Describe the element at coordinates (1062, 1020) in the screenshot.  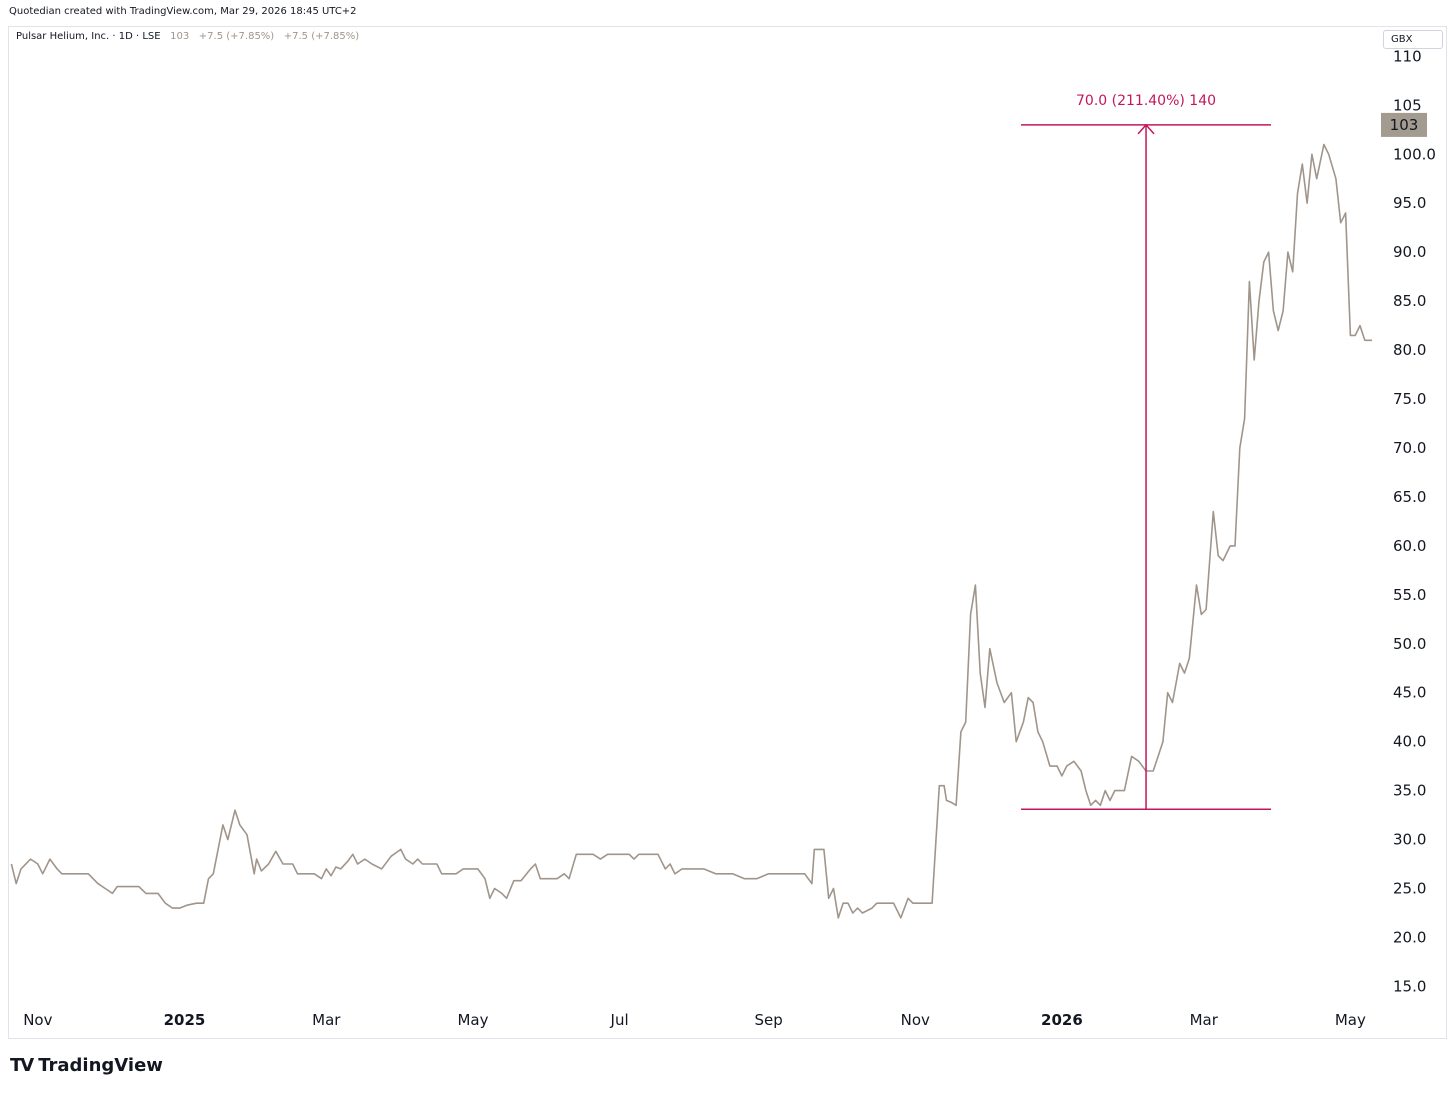
I see `x-tick-label: 2026` at that location.